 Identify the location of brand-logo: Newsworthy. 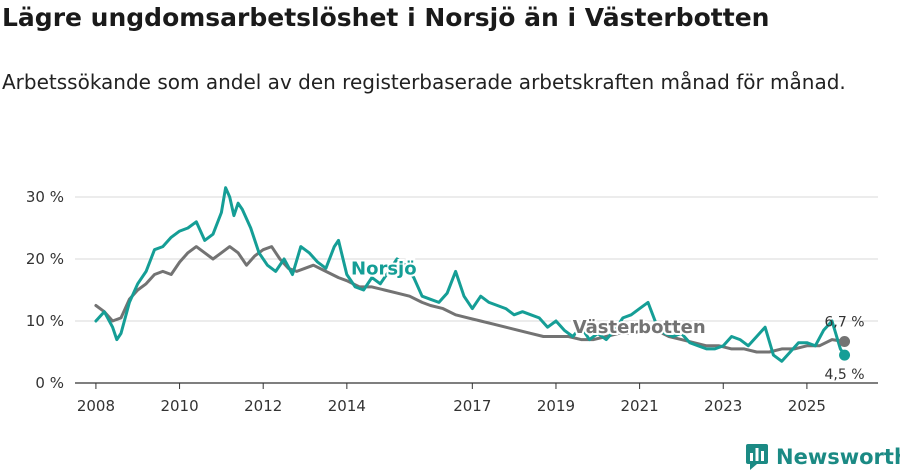
(822, 457).